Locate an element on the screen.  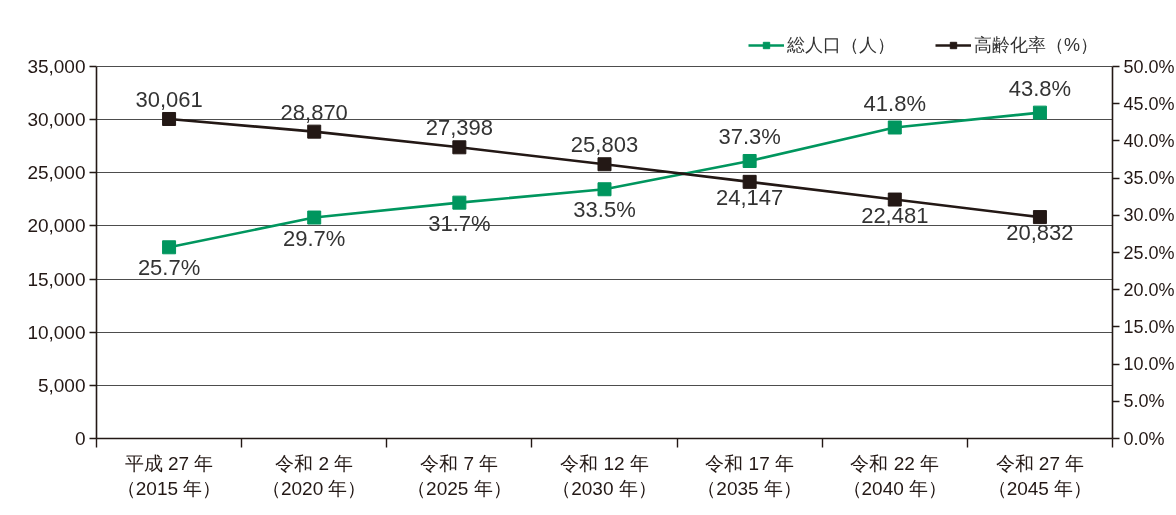
y-tick-label: 10,000 is located at coordinates (56, 332).